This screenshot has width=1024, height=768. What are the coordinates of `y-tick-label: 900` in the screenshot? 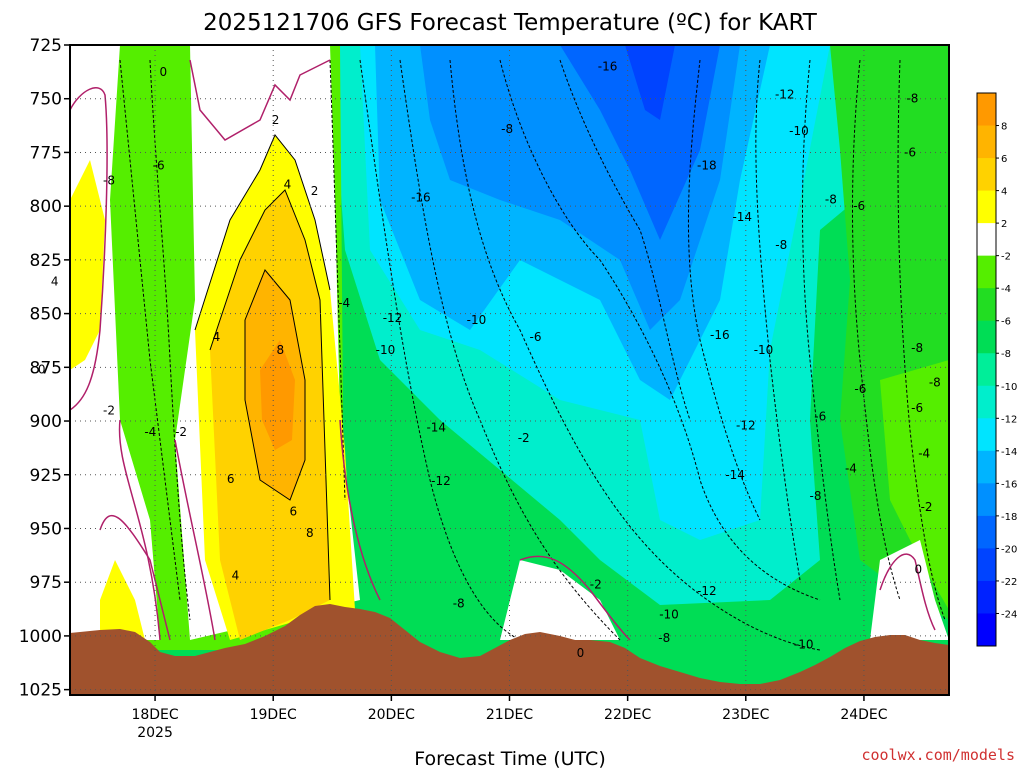 It's located at (46, 422).